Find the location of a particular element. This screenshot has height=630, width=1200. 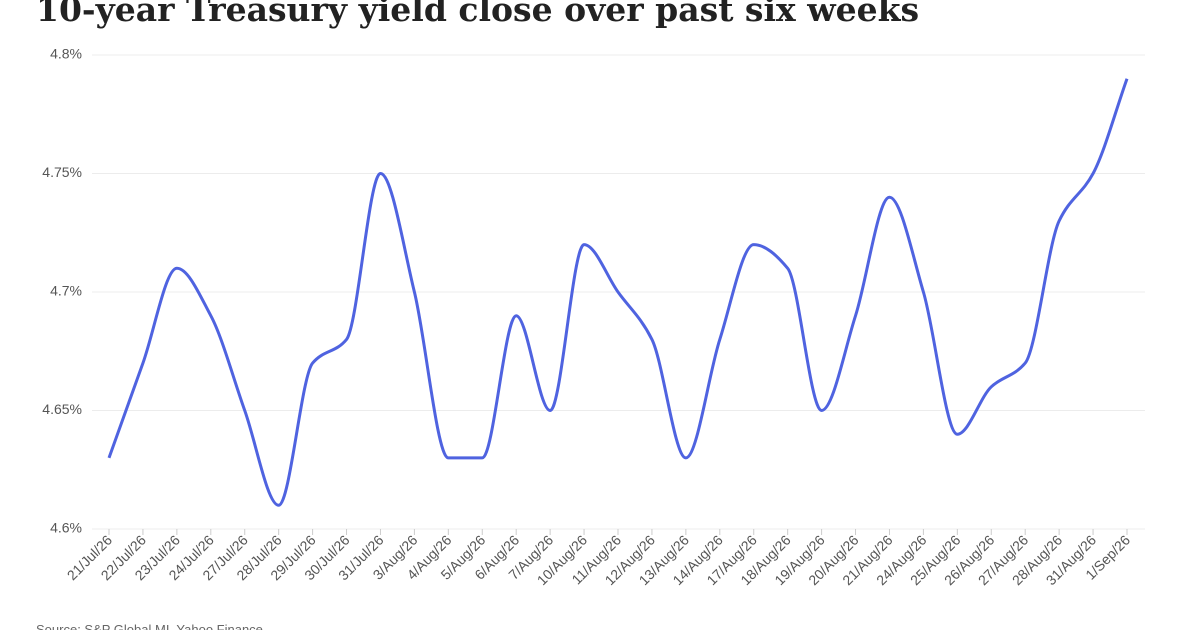

y-tick-label: 4.65% is located at coordinates (62, 409).